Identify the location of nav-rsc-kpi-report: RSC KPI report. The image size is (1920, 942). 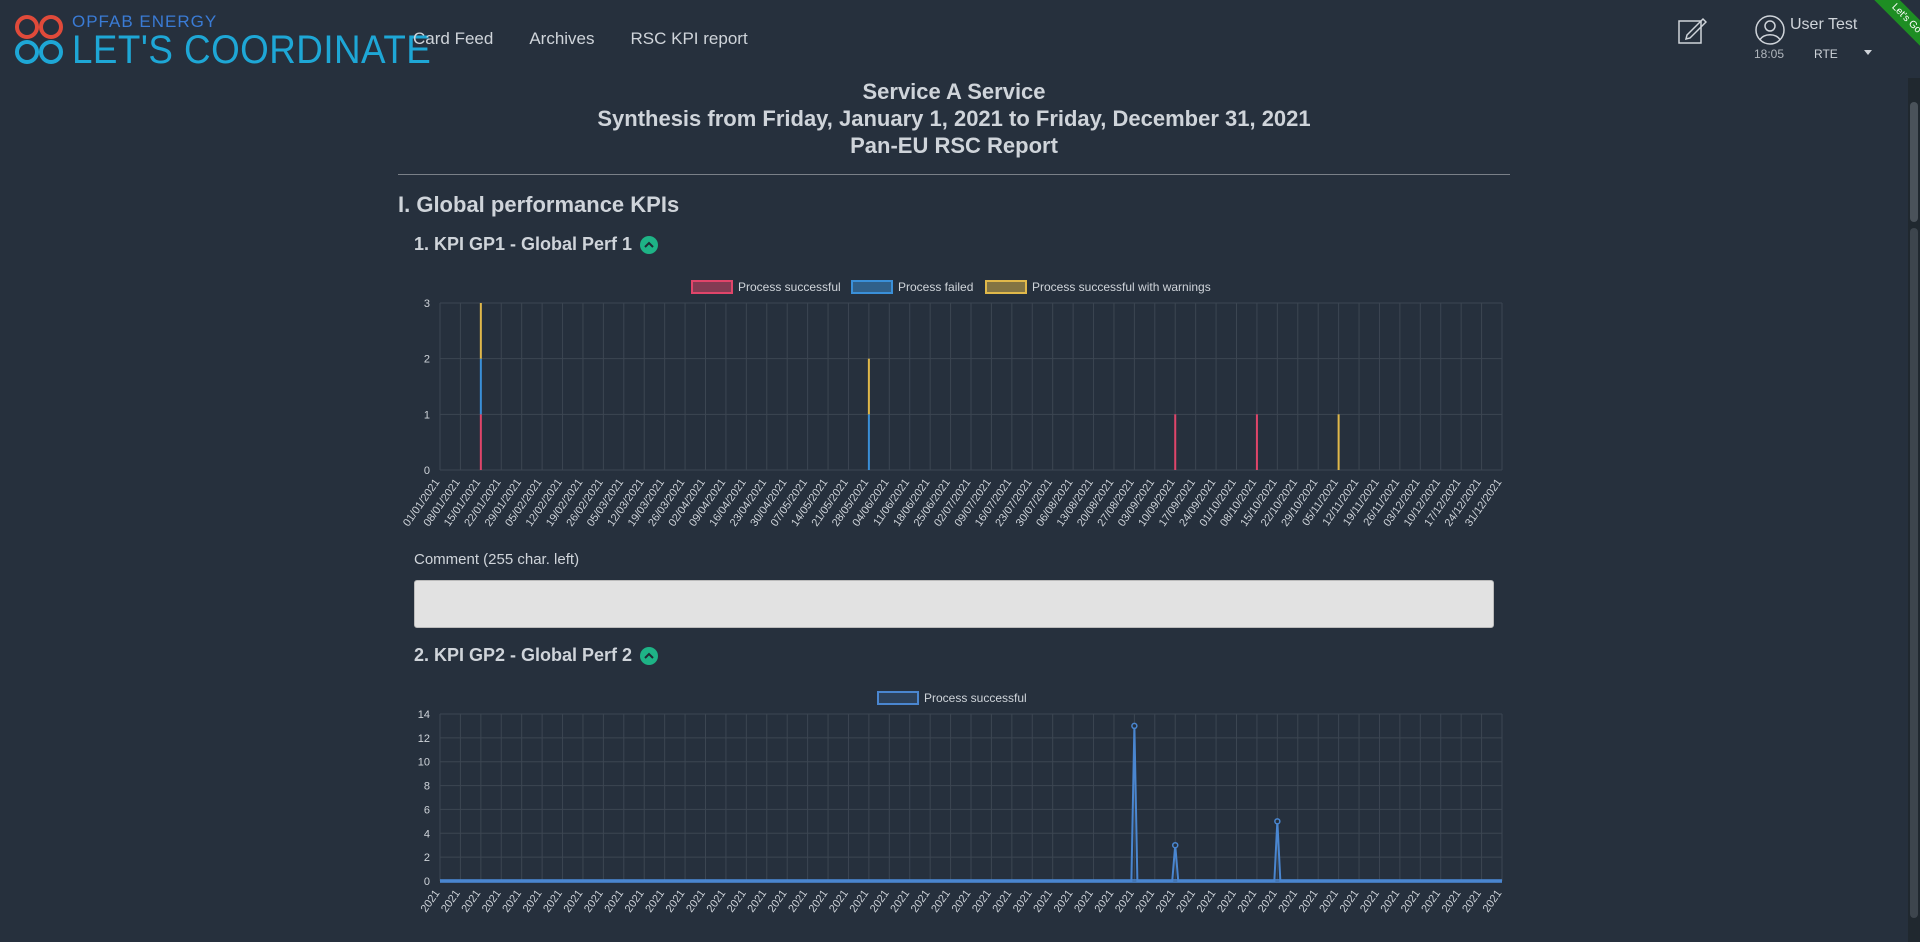
(689, 38).